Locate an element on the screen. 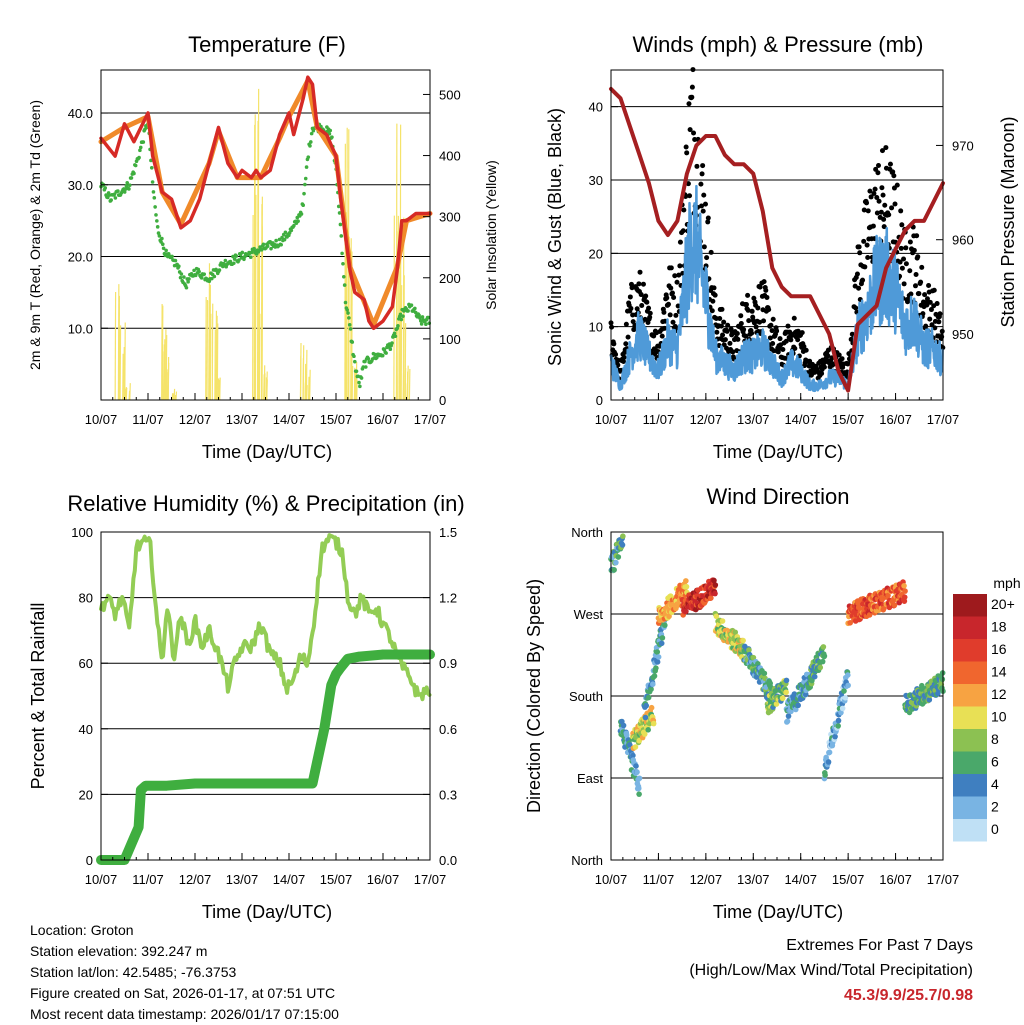 This screenshot has height=1025, width=1024. extremes-subtitle: (High/Low/Max Wind/Total Precipitation) is located at coordinates (831, 970).